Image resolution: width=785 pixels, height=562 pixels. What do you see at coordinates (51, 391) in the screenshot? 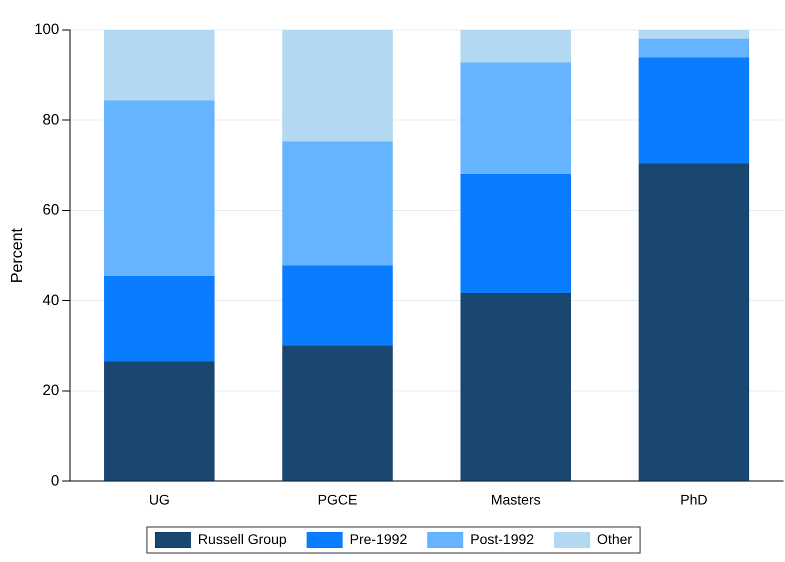
I see `y-tick-label: 20` at bounding box center [51, 391].